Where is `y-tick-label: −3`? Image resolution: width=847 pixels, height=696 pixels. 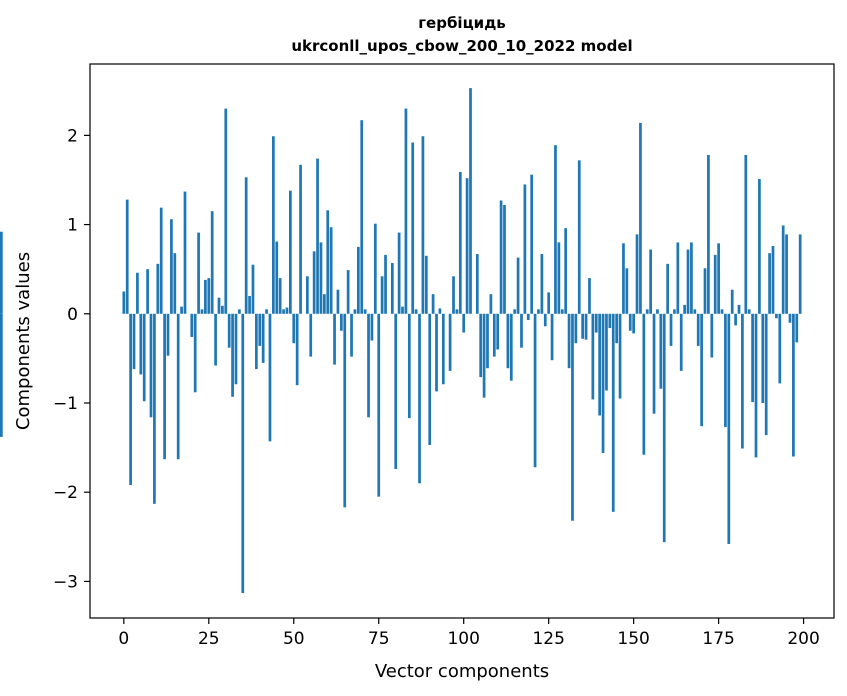 y-tick-label: −3 is located at coordinates (65, 582).